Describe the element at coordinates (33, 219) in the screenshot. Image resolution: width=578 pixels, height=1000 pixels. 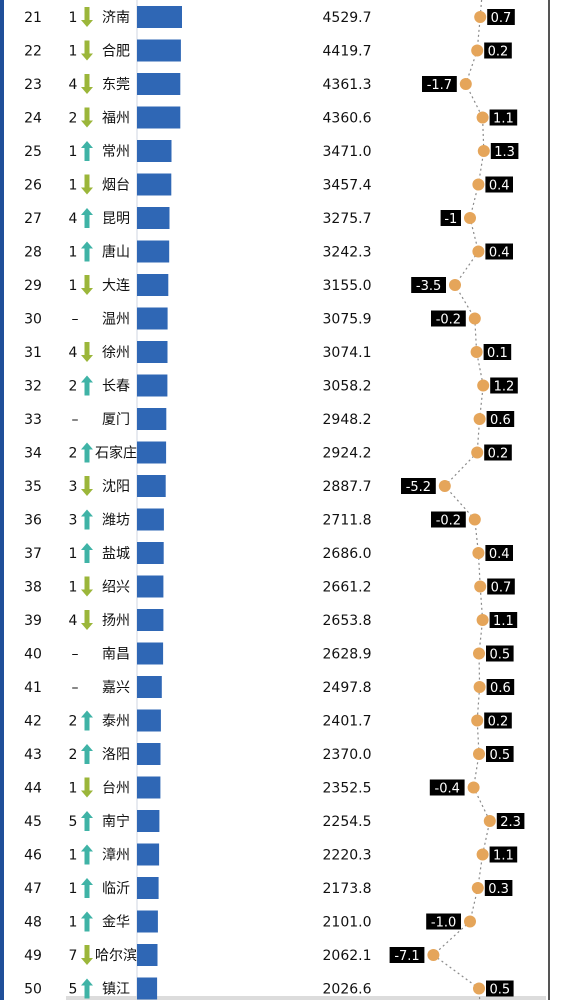
I see `rank-label: 27` at that location.